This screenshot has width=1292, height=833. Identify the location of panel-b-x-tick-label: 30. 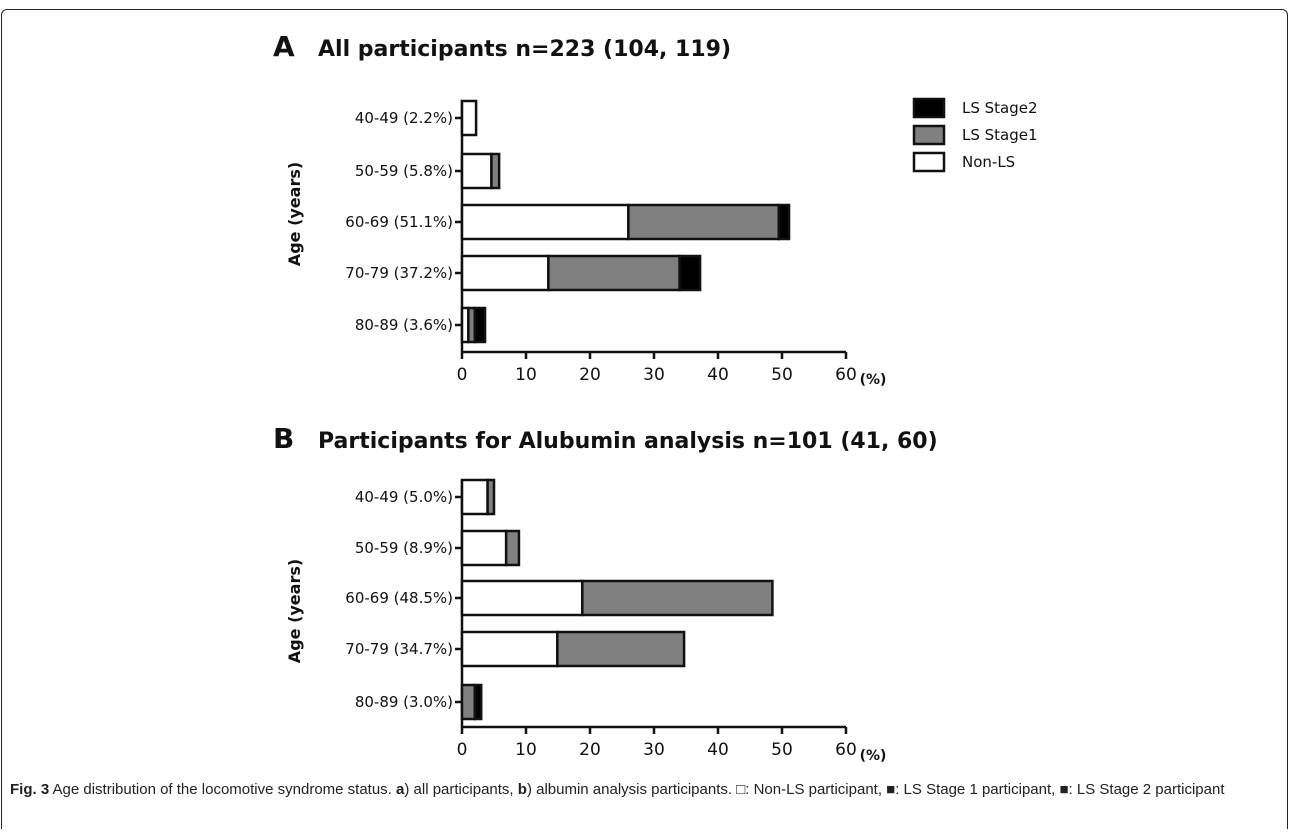
(654, 750).